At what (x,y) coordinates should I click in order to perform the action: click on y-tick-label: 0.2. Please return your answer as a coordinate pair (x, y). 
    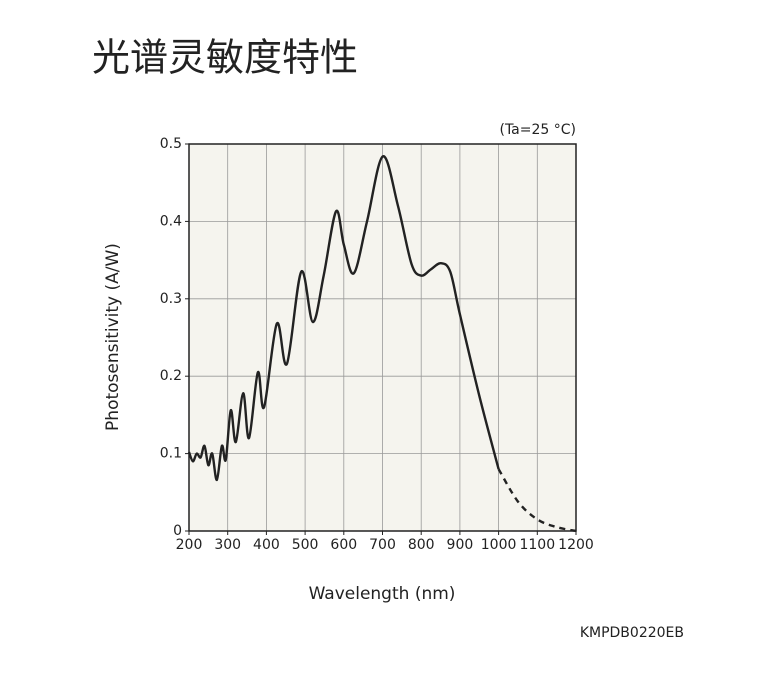
    Looking at the image, I should click on (171, 376).